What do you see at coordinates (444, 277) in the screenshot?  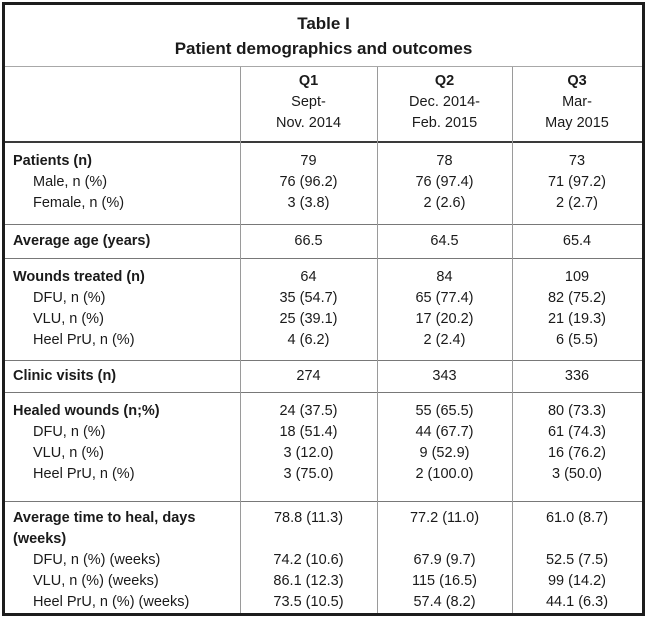 I see `row-value: 84` at bounding box center [444, 277].